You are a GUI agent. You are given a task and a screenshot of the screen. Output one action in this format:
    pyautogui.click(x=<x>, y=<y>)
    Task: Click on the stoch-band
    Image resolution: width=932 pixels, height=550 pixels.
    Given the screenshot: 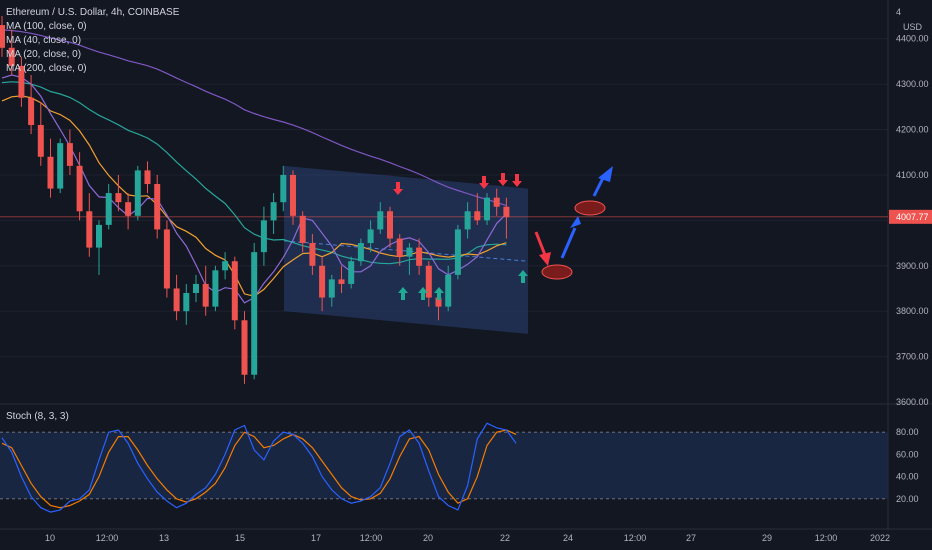 What is the action you would take?
    pyautogui.click(x=444, y=465)
    